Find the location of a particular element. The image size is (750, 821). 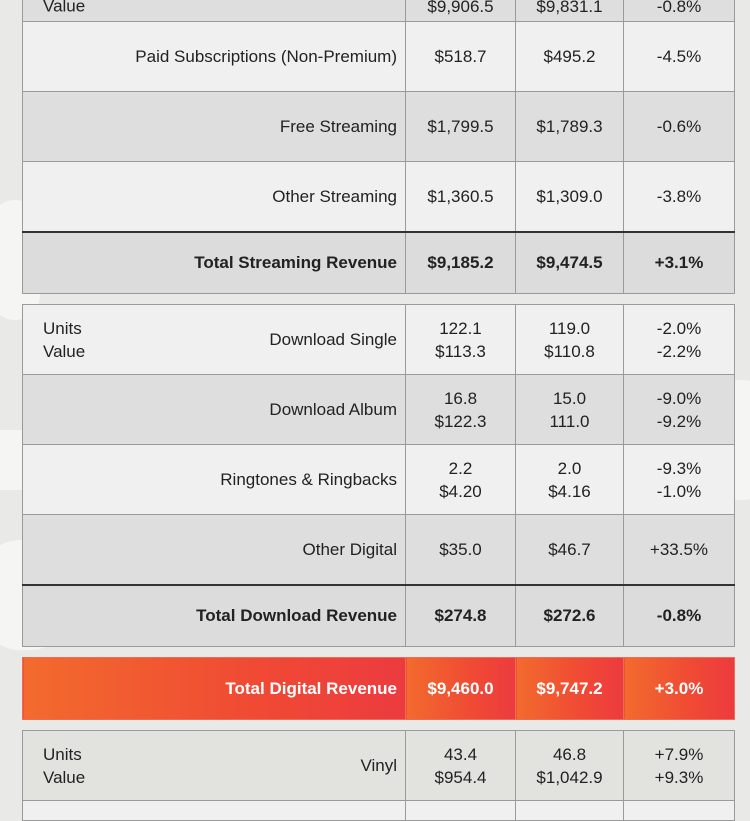

table-row: Other Streaming $1,360.5 $1,309.0 -3.8% is located at coordinates (378, 196).